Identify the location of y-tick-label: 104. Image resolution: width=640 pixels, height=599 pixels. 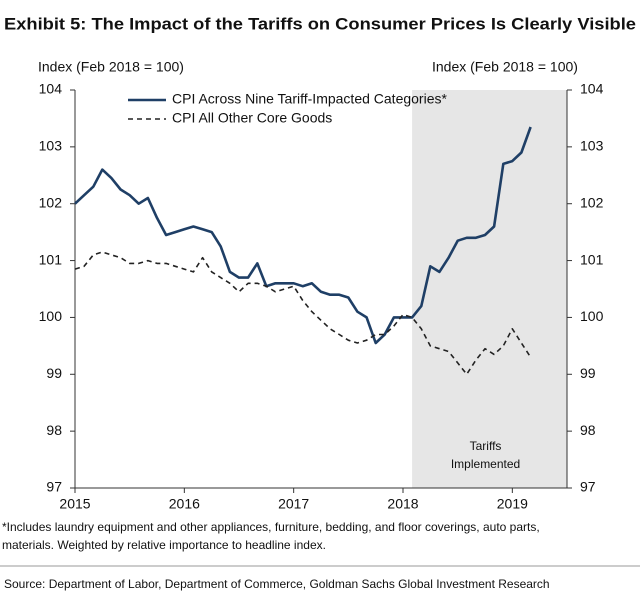
(51, 89).